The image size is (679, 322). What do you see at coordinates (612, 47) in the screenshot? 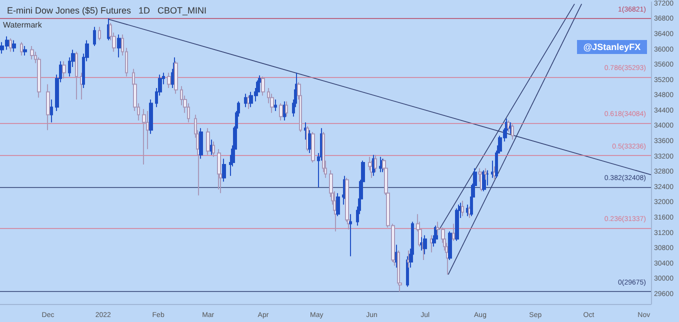
I see `annotation: @JStanleyFX` at bounding box center [612, 47].